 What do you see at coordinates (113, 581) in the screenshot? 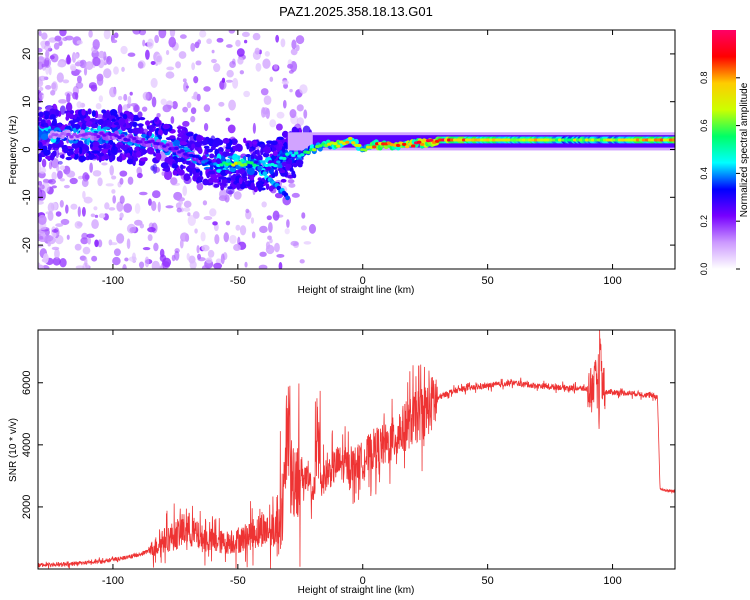
I see `x-tick-label: -100` at bounding box center [113, 581].